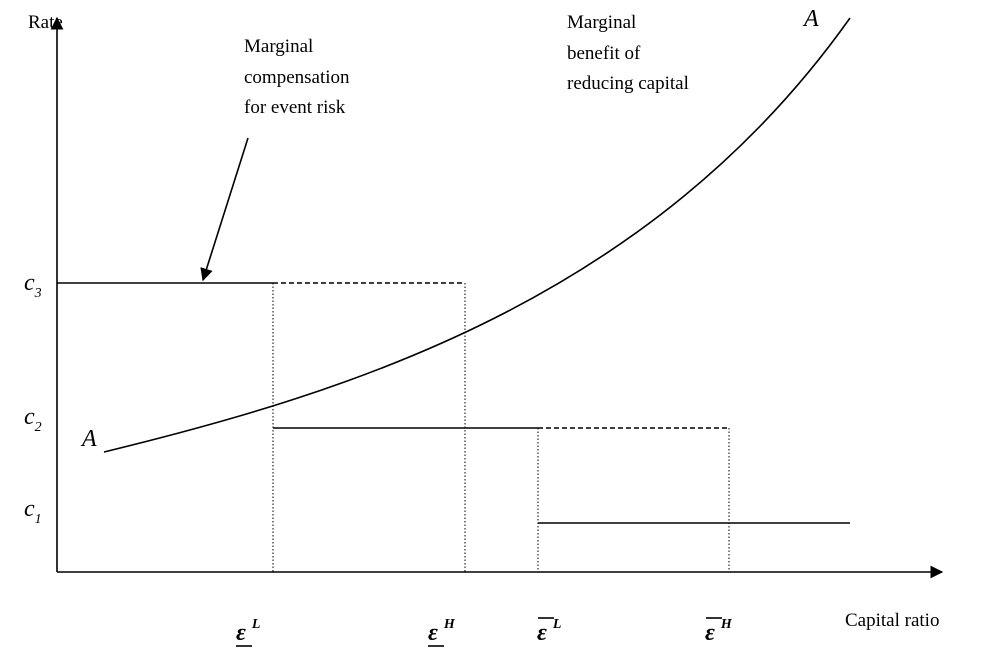 The image size is (982, 652). What do you see at coordinates (33, 285) in the screenshot?
I see `y-level-label: c3` at bounding box center [33, 285].